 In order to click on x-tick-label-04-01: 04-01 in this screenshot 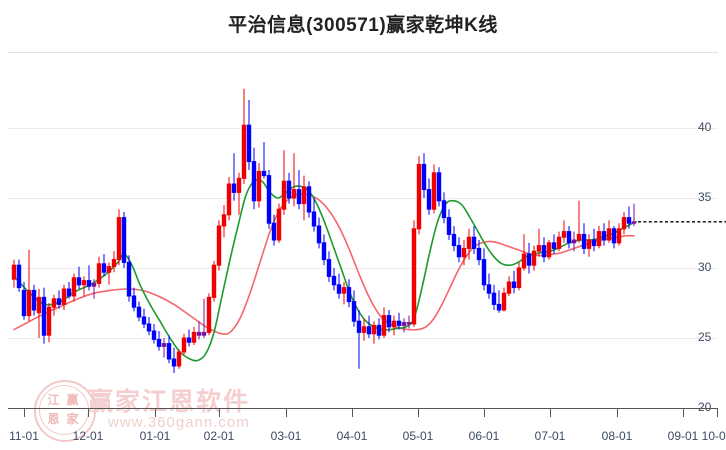, I will do `click(352, 436)`.